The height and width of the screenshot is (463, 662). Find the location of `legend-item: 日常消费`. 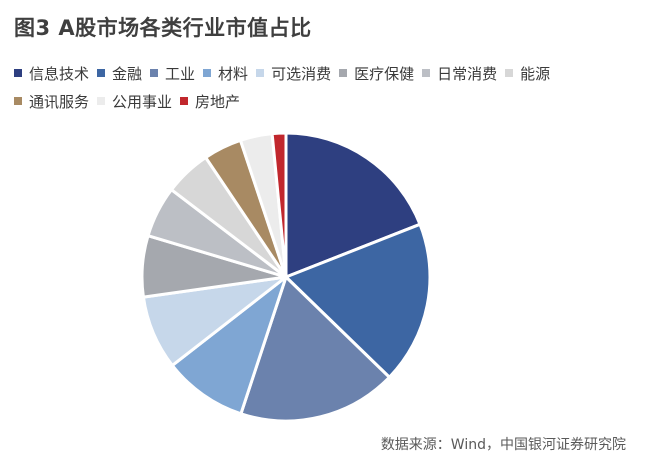

legend-item: 日常消费 is located at coordinates (459, 73).